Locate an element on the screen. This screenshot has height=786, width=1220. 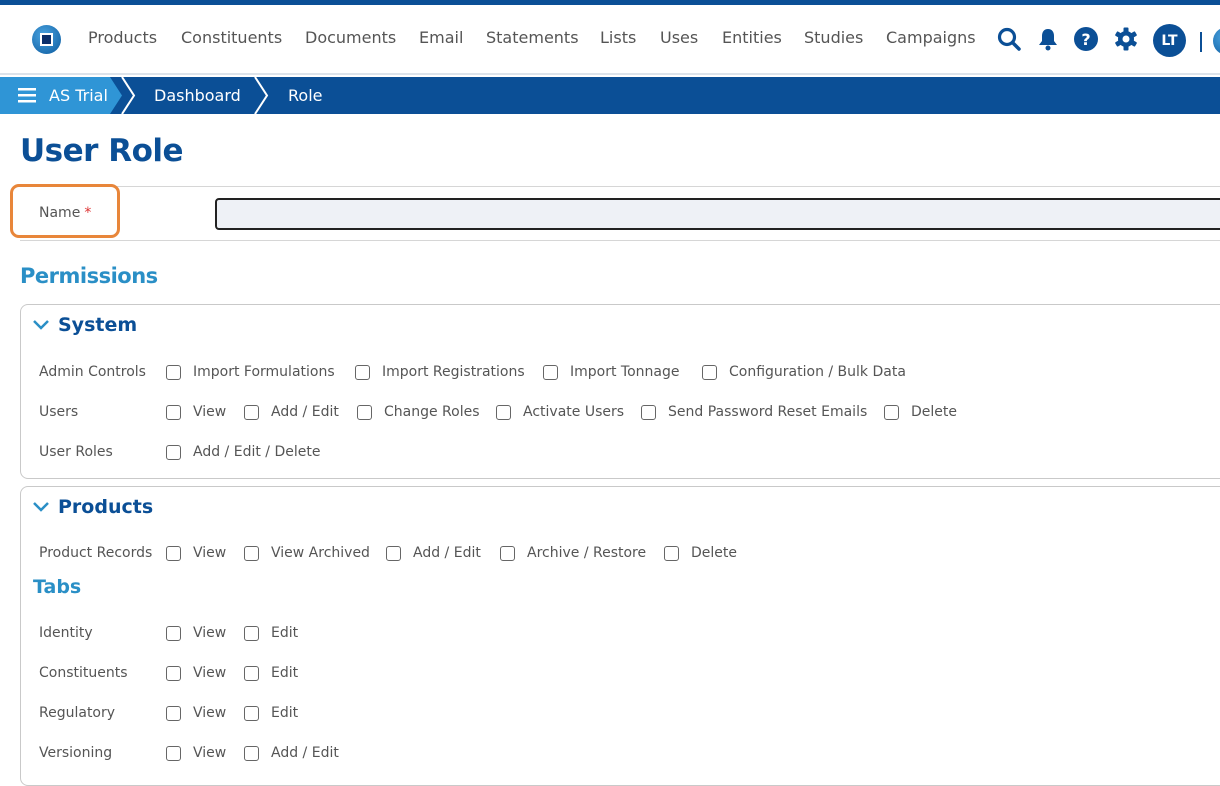
bell-icon is located at coordinates (1048, 39).